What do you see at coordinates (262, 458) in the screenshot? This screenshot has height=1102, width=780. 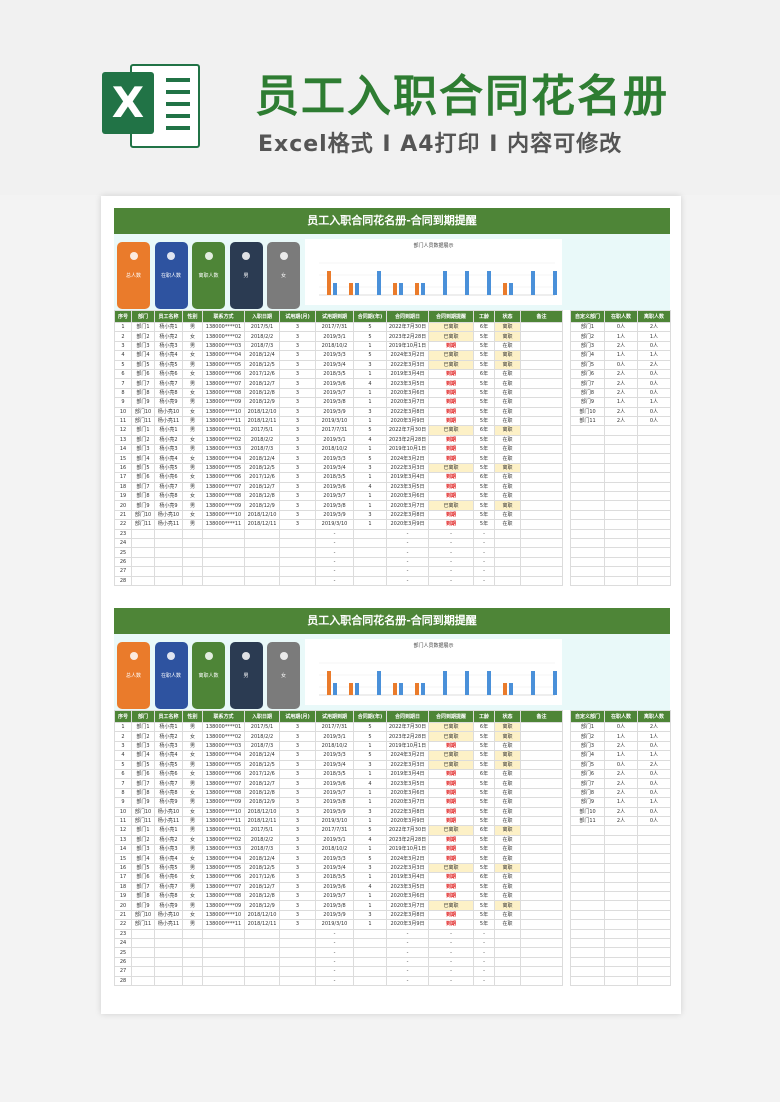 I see `table-cell: 2018/12/4` at bounding box center [262, 458].